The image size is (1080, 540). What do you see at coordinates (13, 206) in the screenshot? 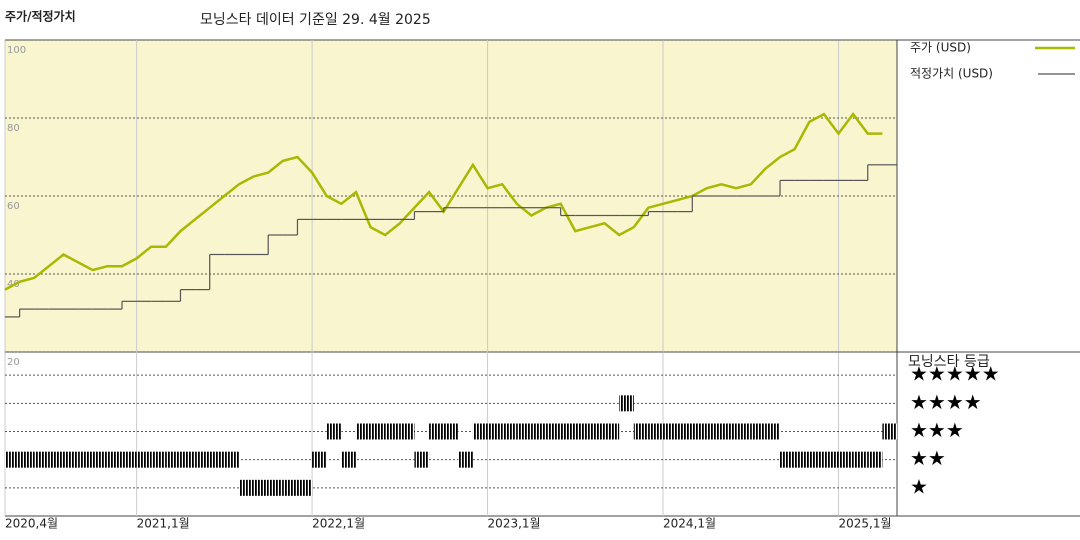
I see `y-tick-label: 60` at bounding box center [13, 206].